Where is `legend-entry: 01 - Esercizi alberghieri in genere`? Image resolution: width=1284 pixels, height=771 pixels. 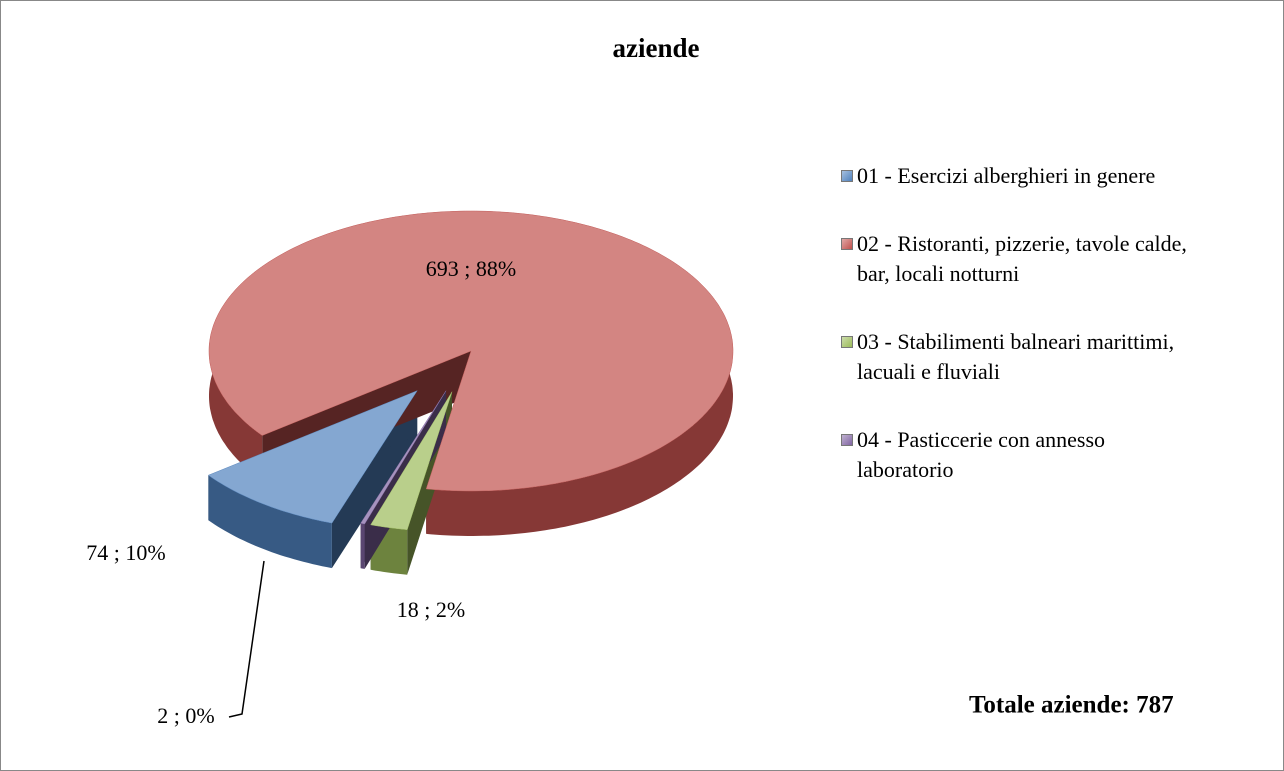 legend-entry: 01 - Esercizi alberghieri in genere is located at coordinates (1031, 176).